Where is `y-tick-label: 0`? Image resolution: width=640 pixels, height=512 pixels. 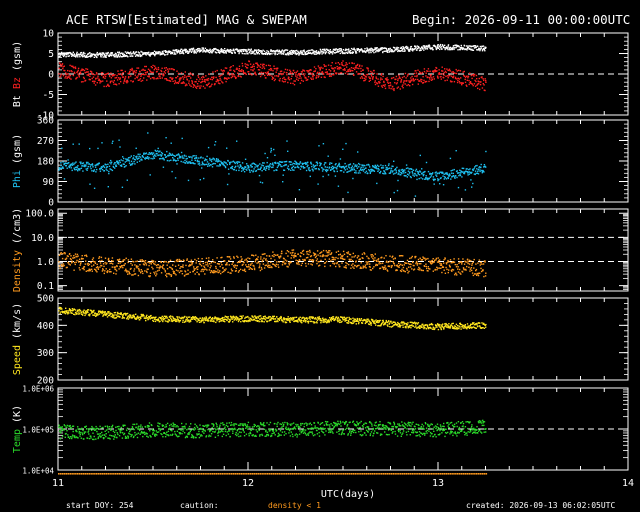
y-tick-label: 0 is located at coordinates (51, 203).